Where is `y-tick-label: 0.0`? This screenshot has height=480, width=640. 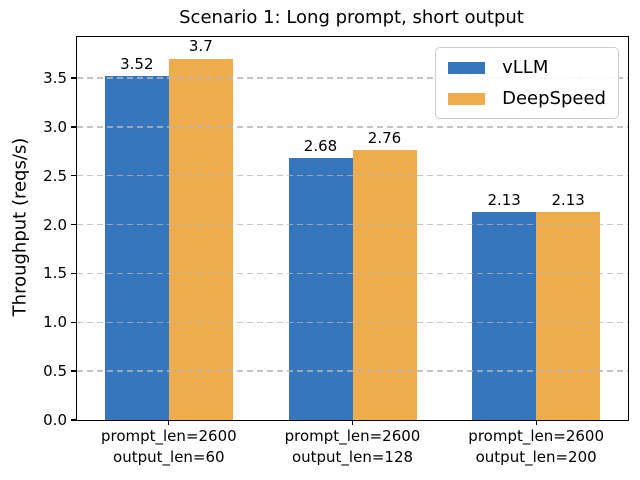 y-tick-label: 0.0 is located at coordinates (55, 420).